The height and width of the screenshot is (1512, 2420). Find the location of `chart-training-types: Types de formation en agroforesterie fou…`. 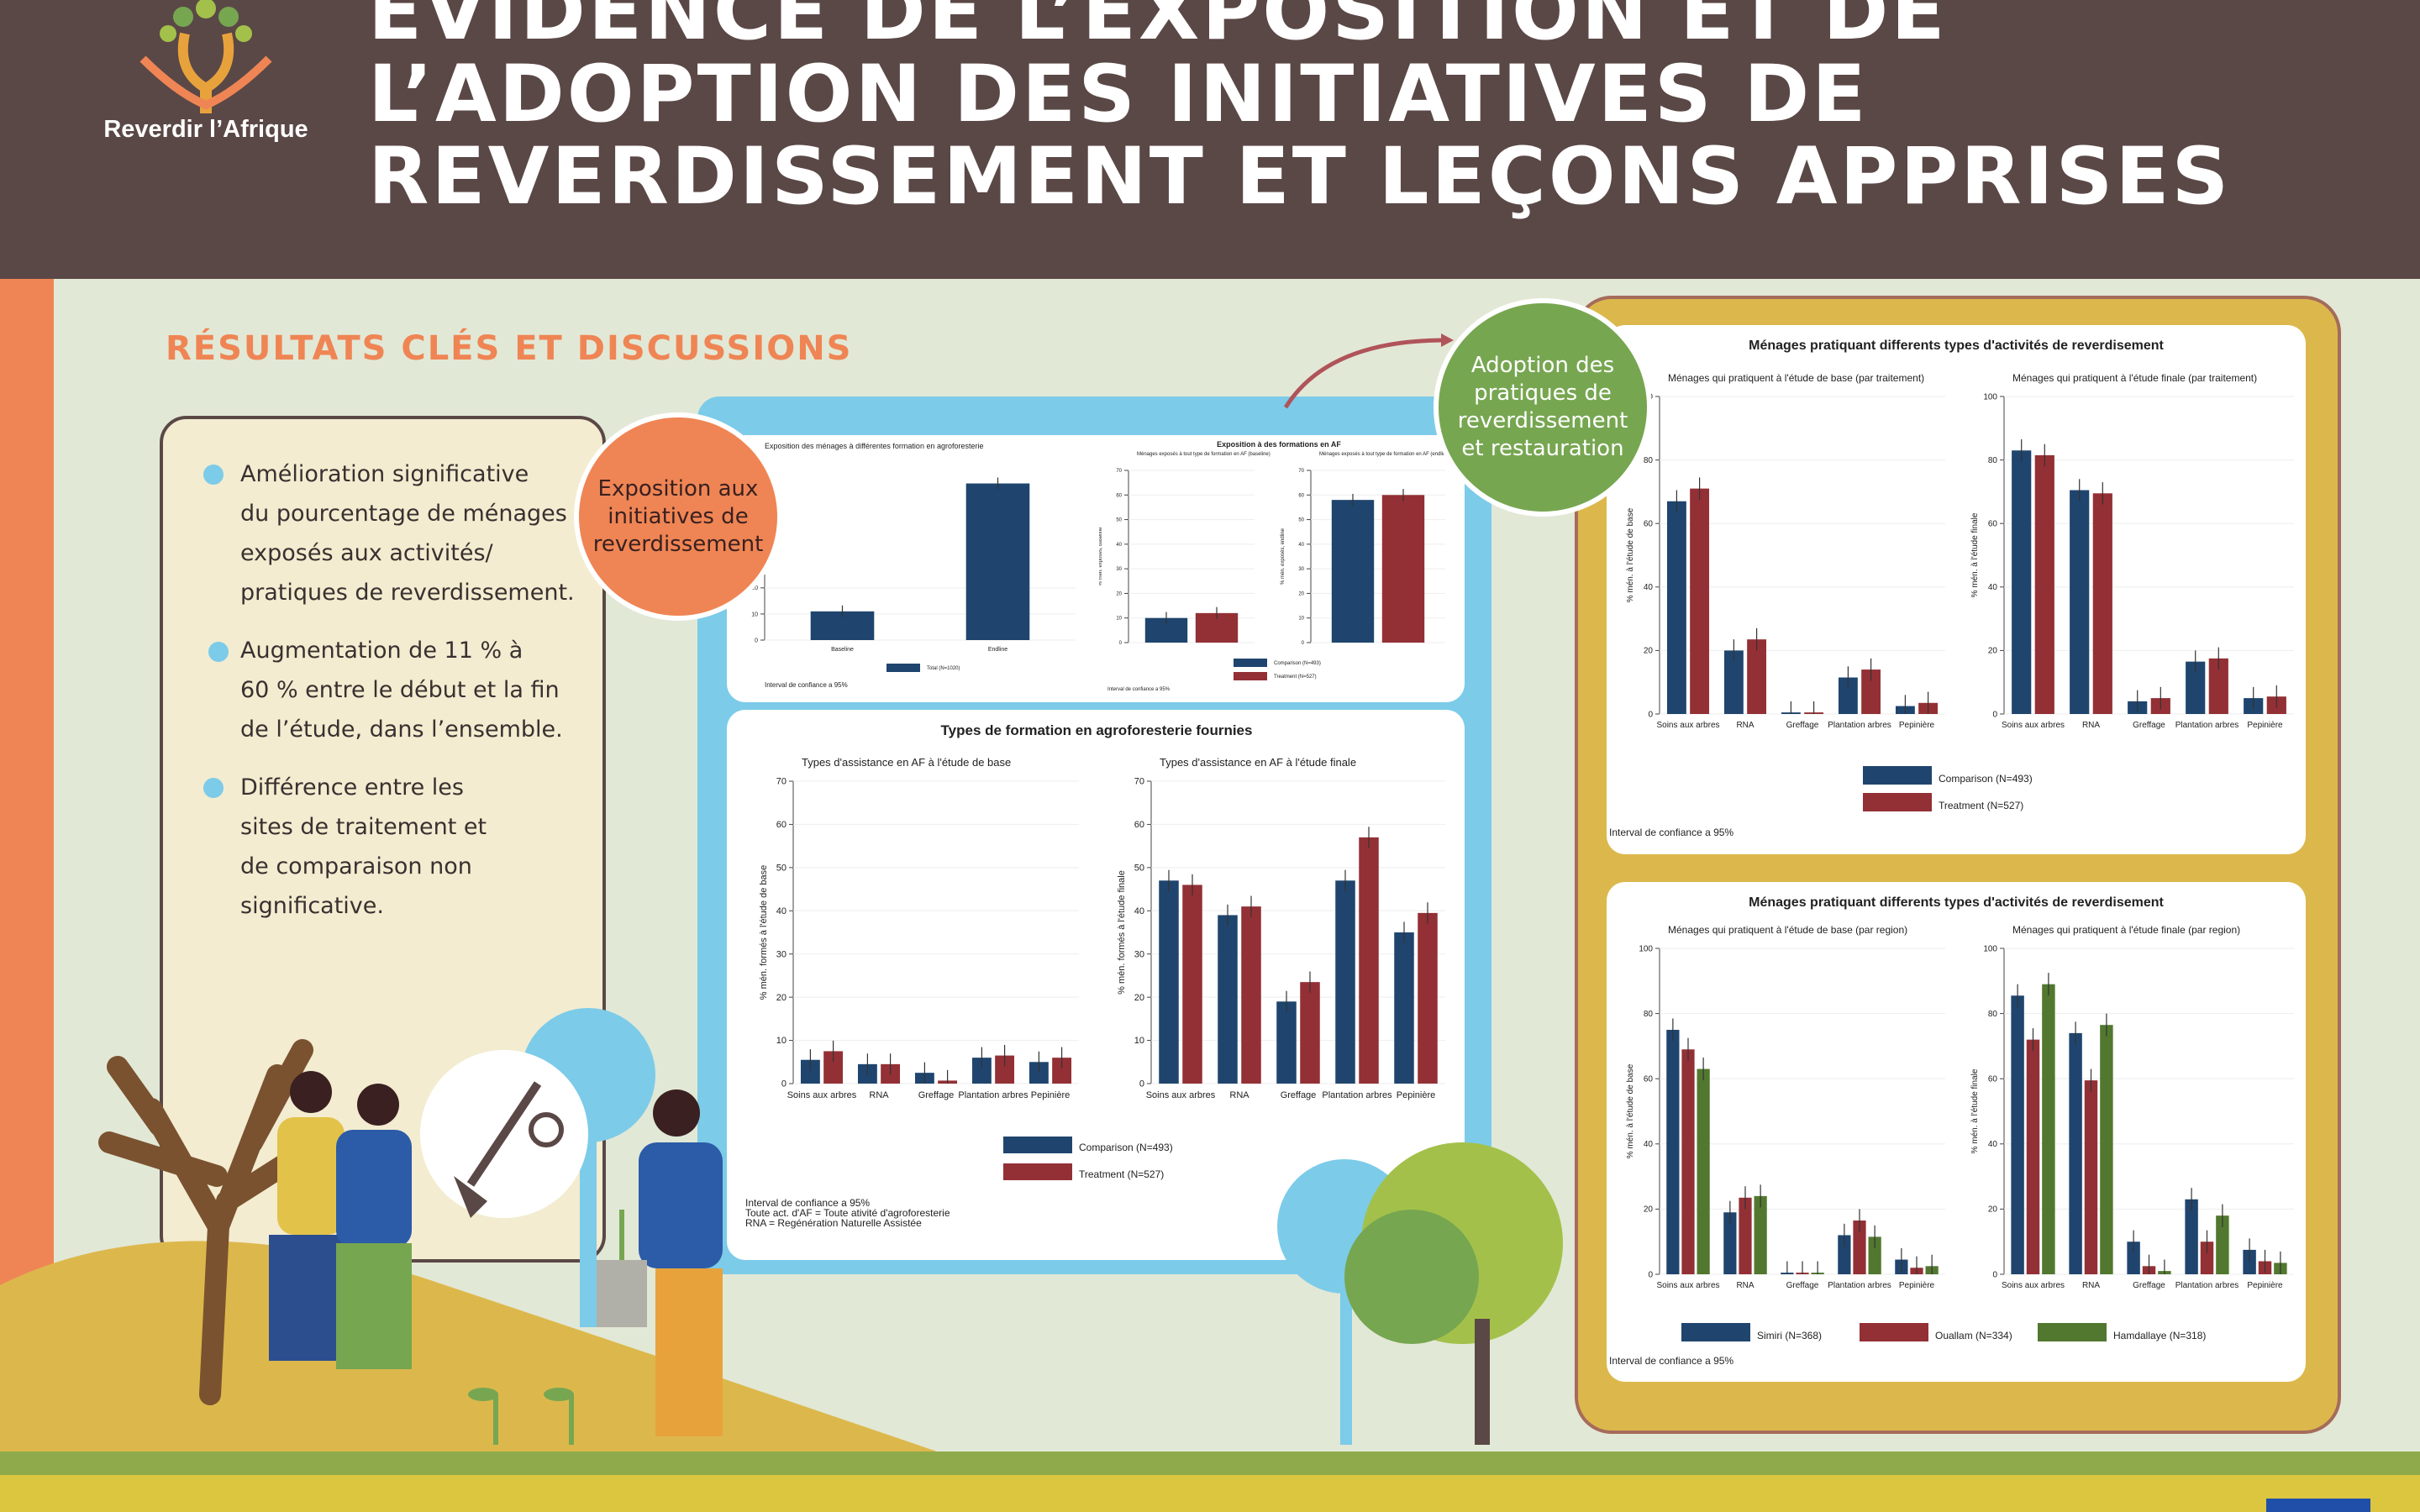

chart-training-types: Types de formation en agroforesterie fou… is located at coordinates (1095, 975).